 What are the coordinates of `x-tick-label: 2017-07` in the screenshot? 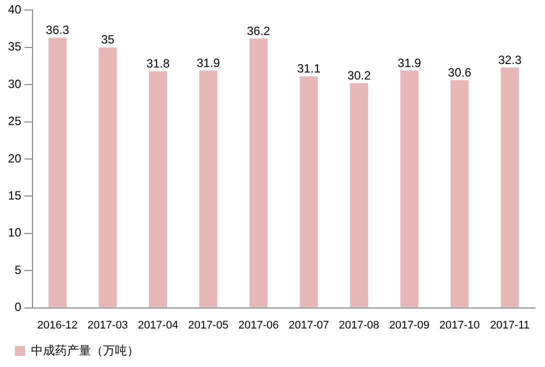 It's located at (308, 325).